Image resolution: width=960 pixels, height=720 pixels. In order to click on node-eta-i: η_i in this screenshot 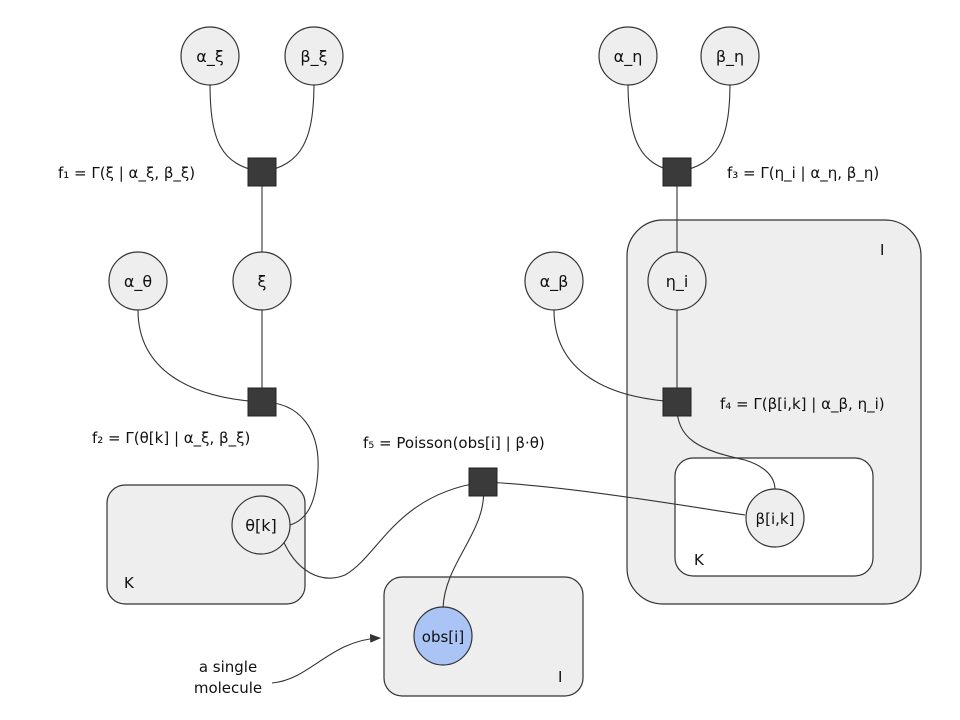, I will do `click(677, 281)`.